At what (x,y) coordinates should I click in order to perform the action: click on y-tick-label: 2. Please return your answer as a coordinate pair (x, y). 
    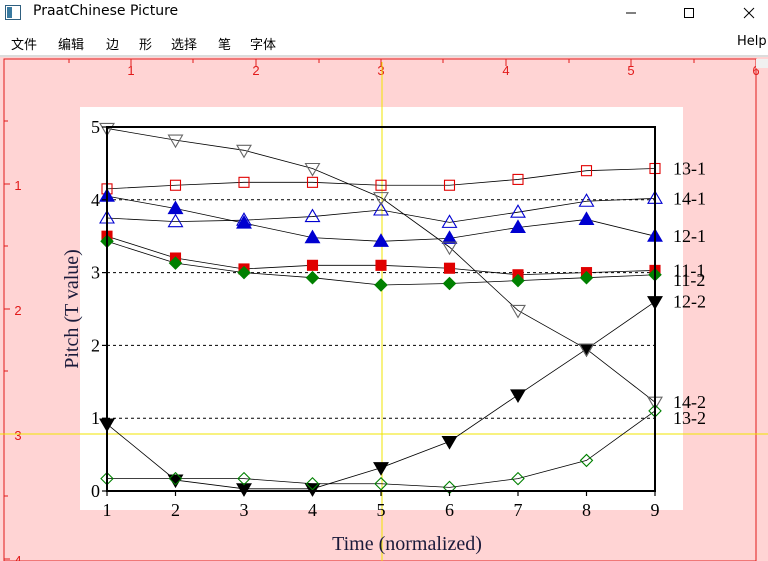
    Looking at the image, I should click on (95, 345).